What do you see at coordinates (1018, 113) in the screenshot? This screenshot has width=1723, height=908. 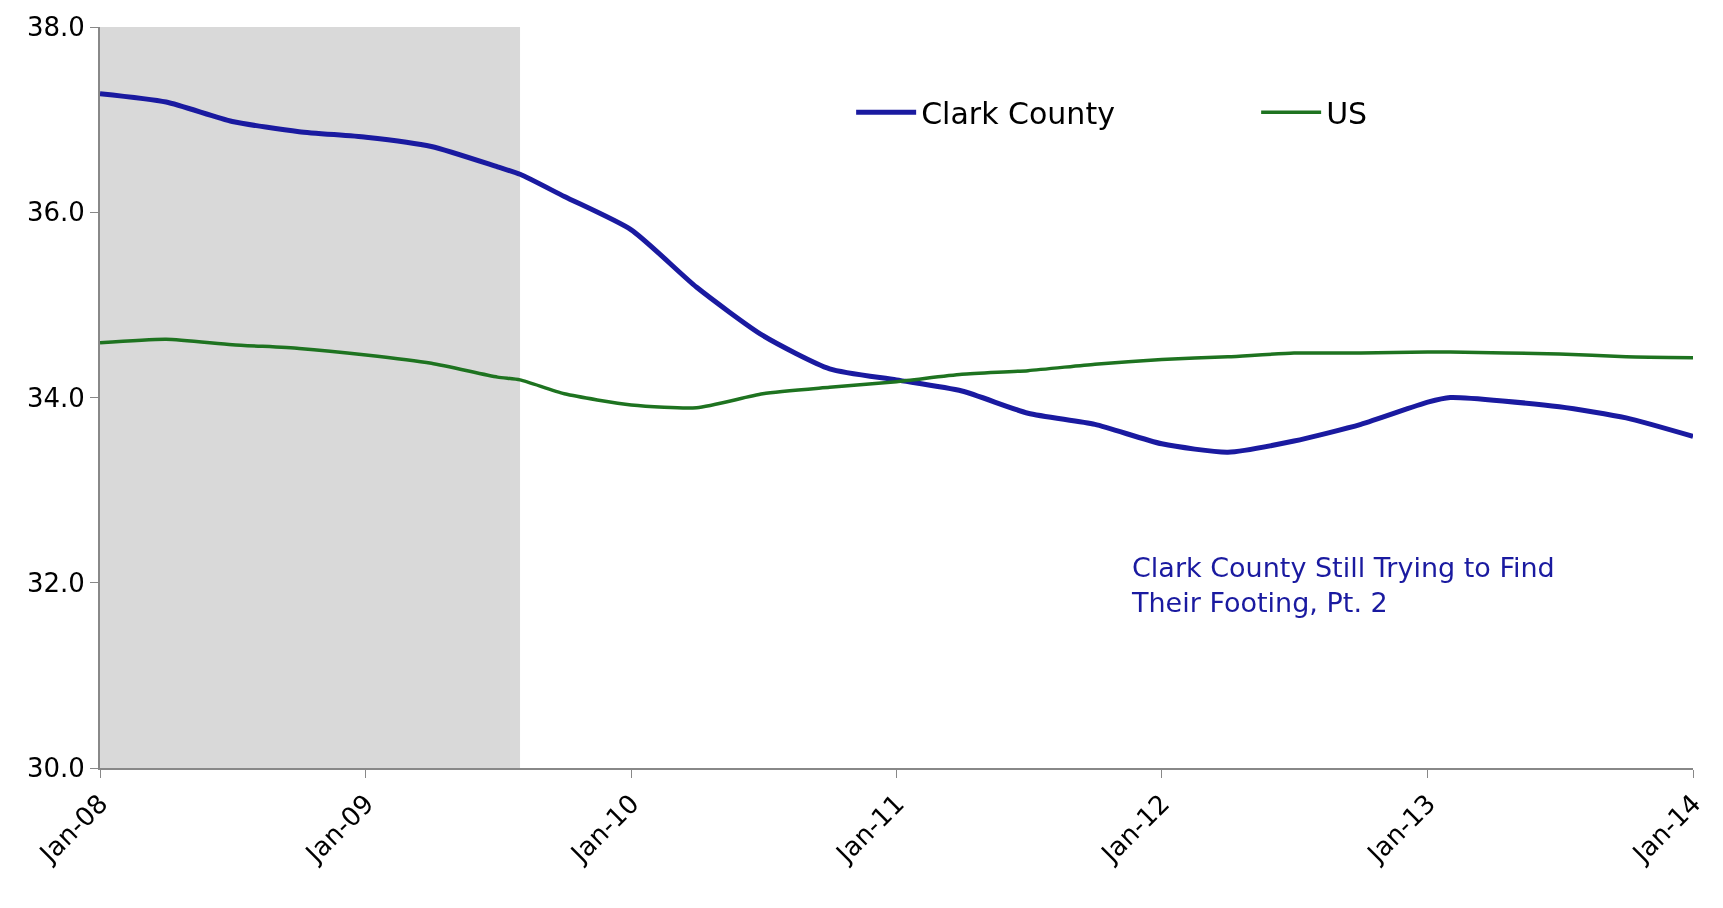 I see `legend-label: Clark County` at bounding box center [1018, 113].